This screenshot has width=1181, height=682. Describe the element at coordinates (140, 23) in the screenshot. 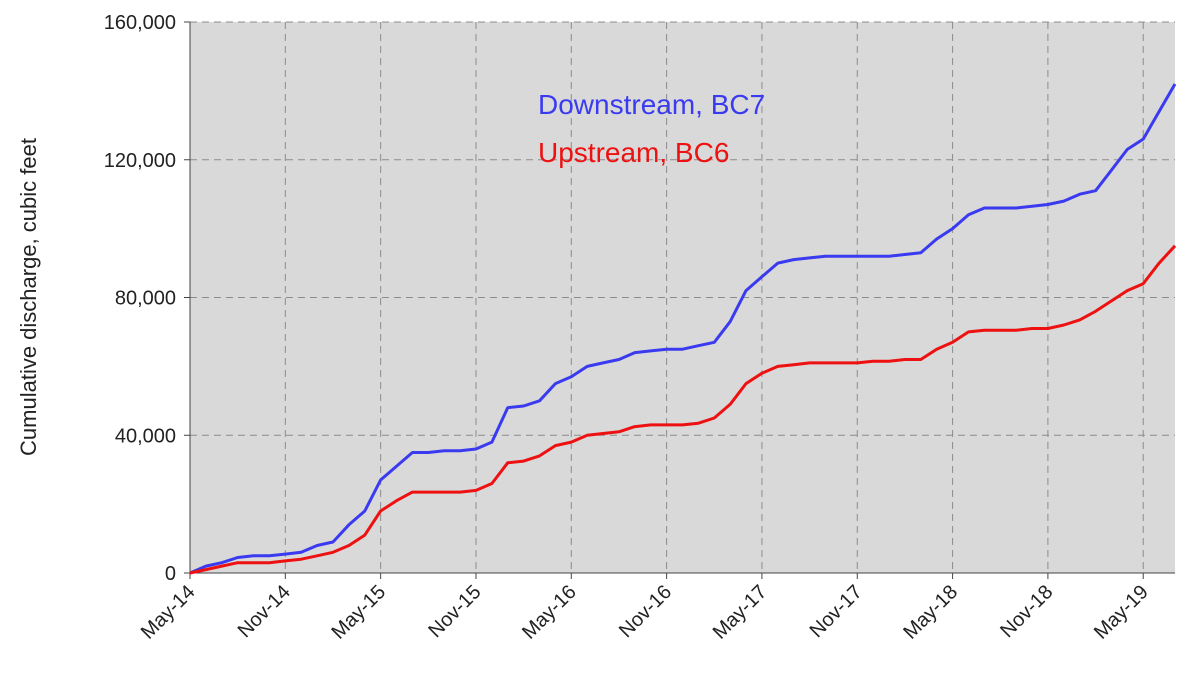

I see `y-tick-label: 160,000` at that location.